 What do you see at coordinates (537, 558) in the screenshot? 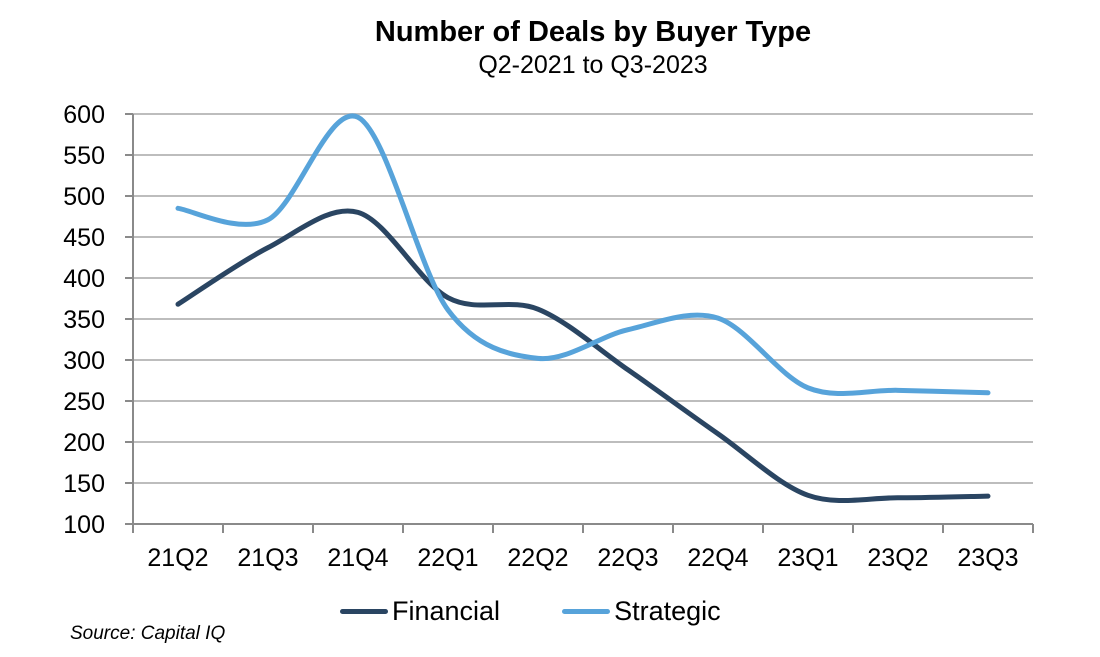
I see `x-tick-label: 22Q2` at bounding box center [537, 558].